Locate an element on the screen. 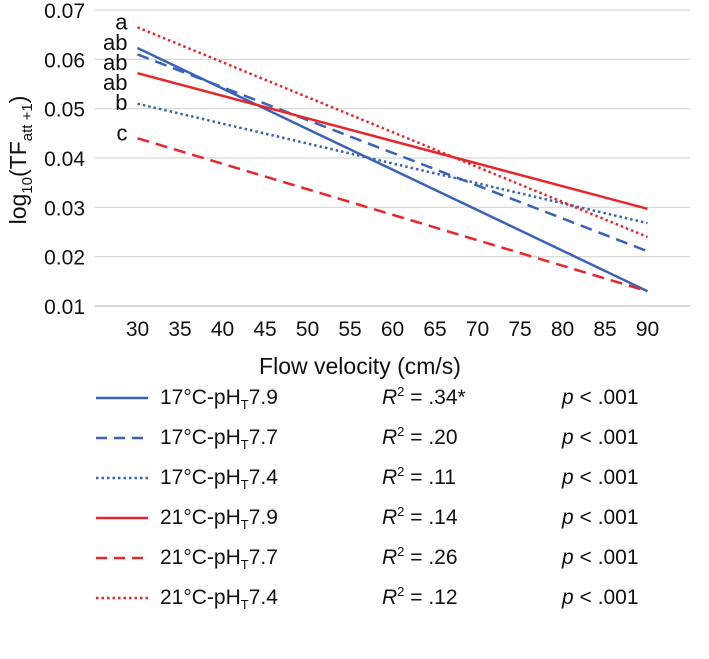  legend-row-21c-ph77: 21°C-pHT7.7 R2 = .26 p < .001 is located at coordinates (354, 564).